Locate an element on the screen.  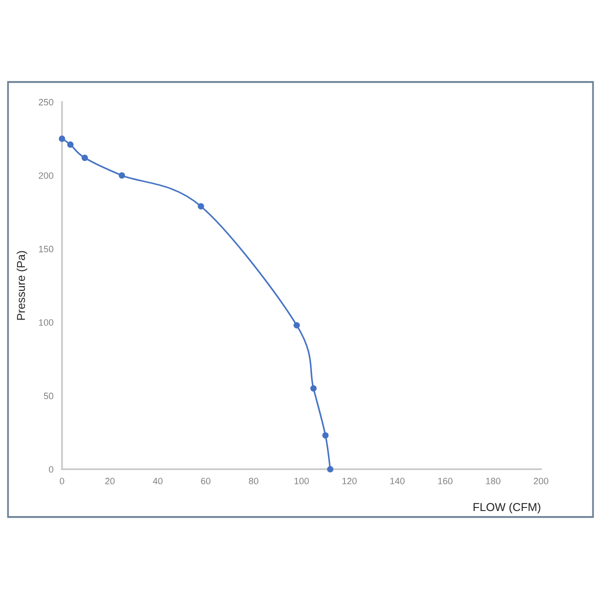
x-tick-label: 80 is located at coordinates (253, 481).